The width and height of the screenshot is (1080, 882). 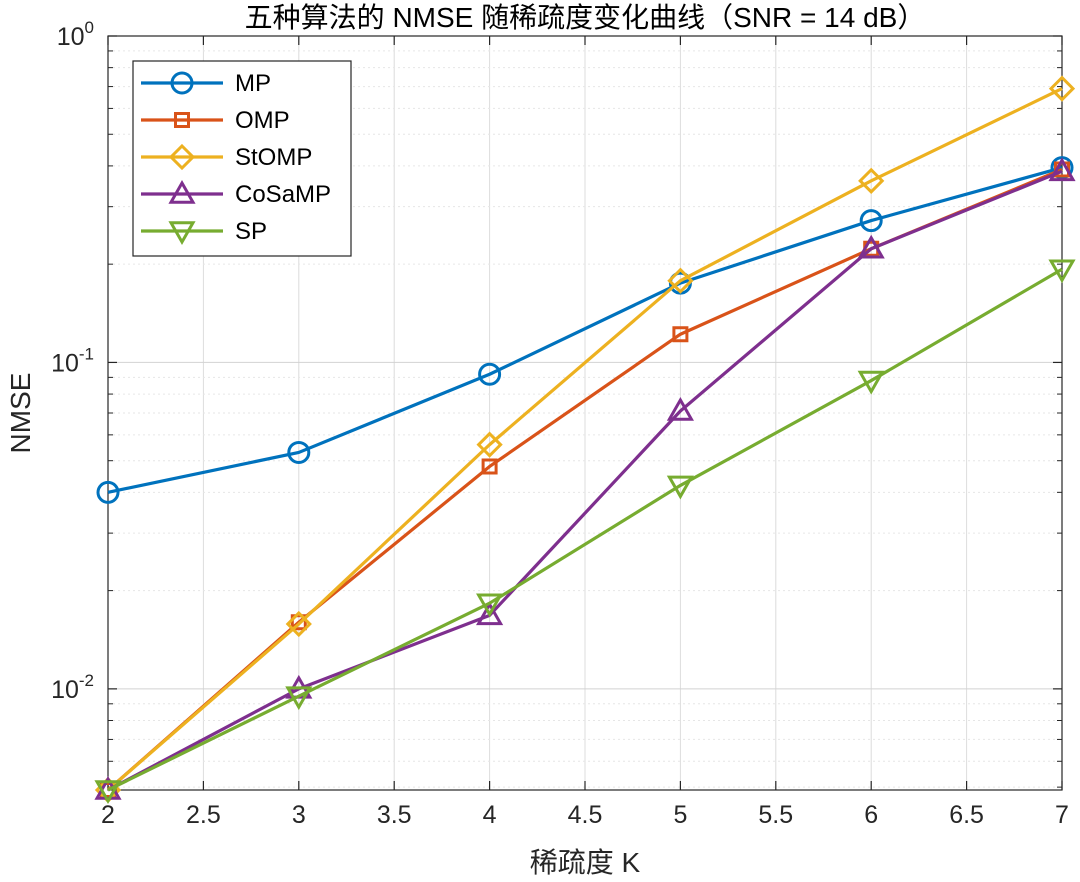 I want to click on legend-entry-cosamp: CoSaMP, so click(x=236, y=193).